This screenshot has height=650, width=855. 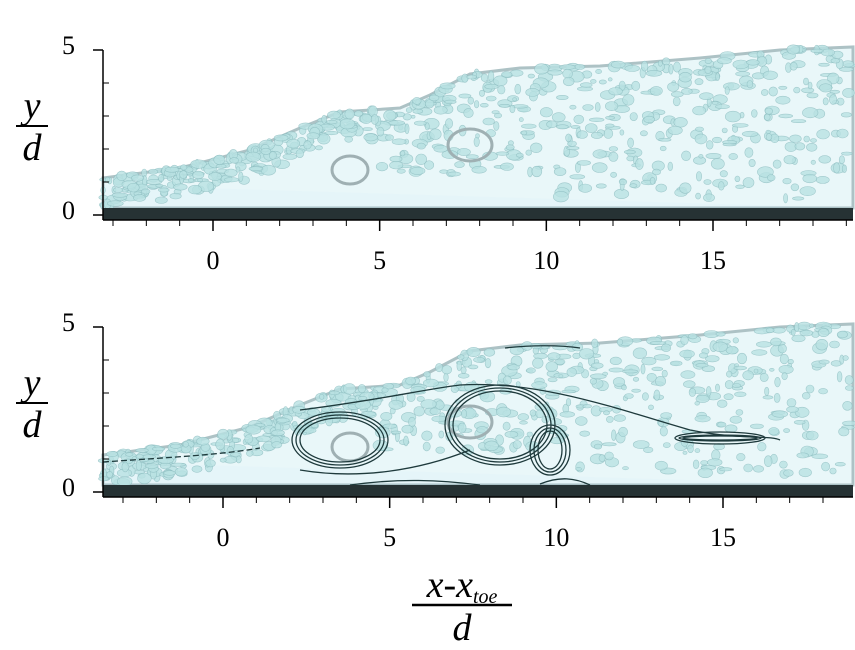 I want to click on vortex, so click(x=470, y=145).